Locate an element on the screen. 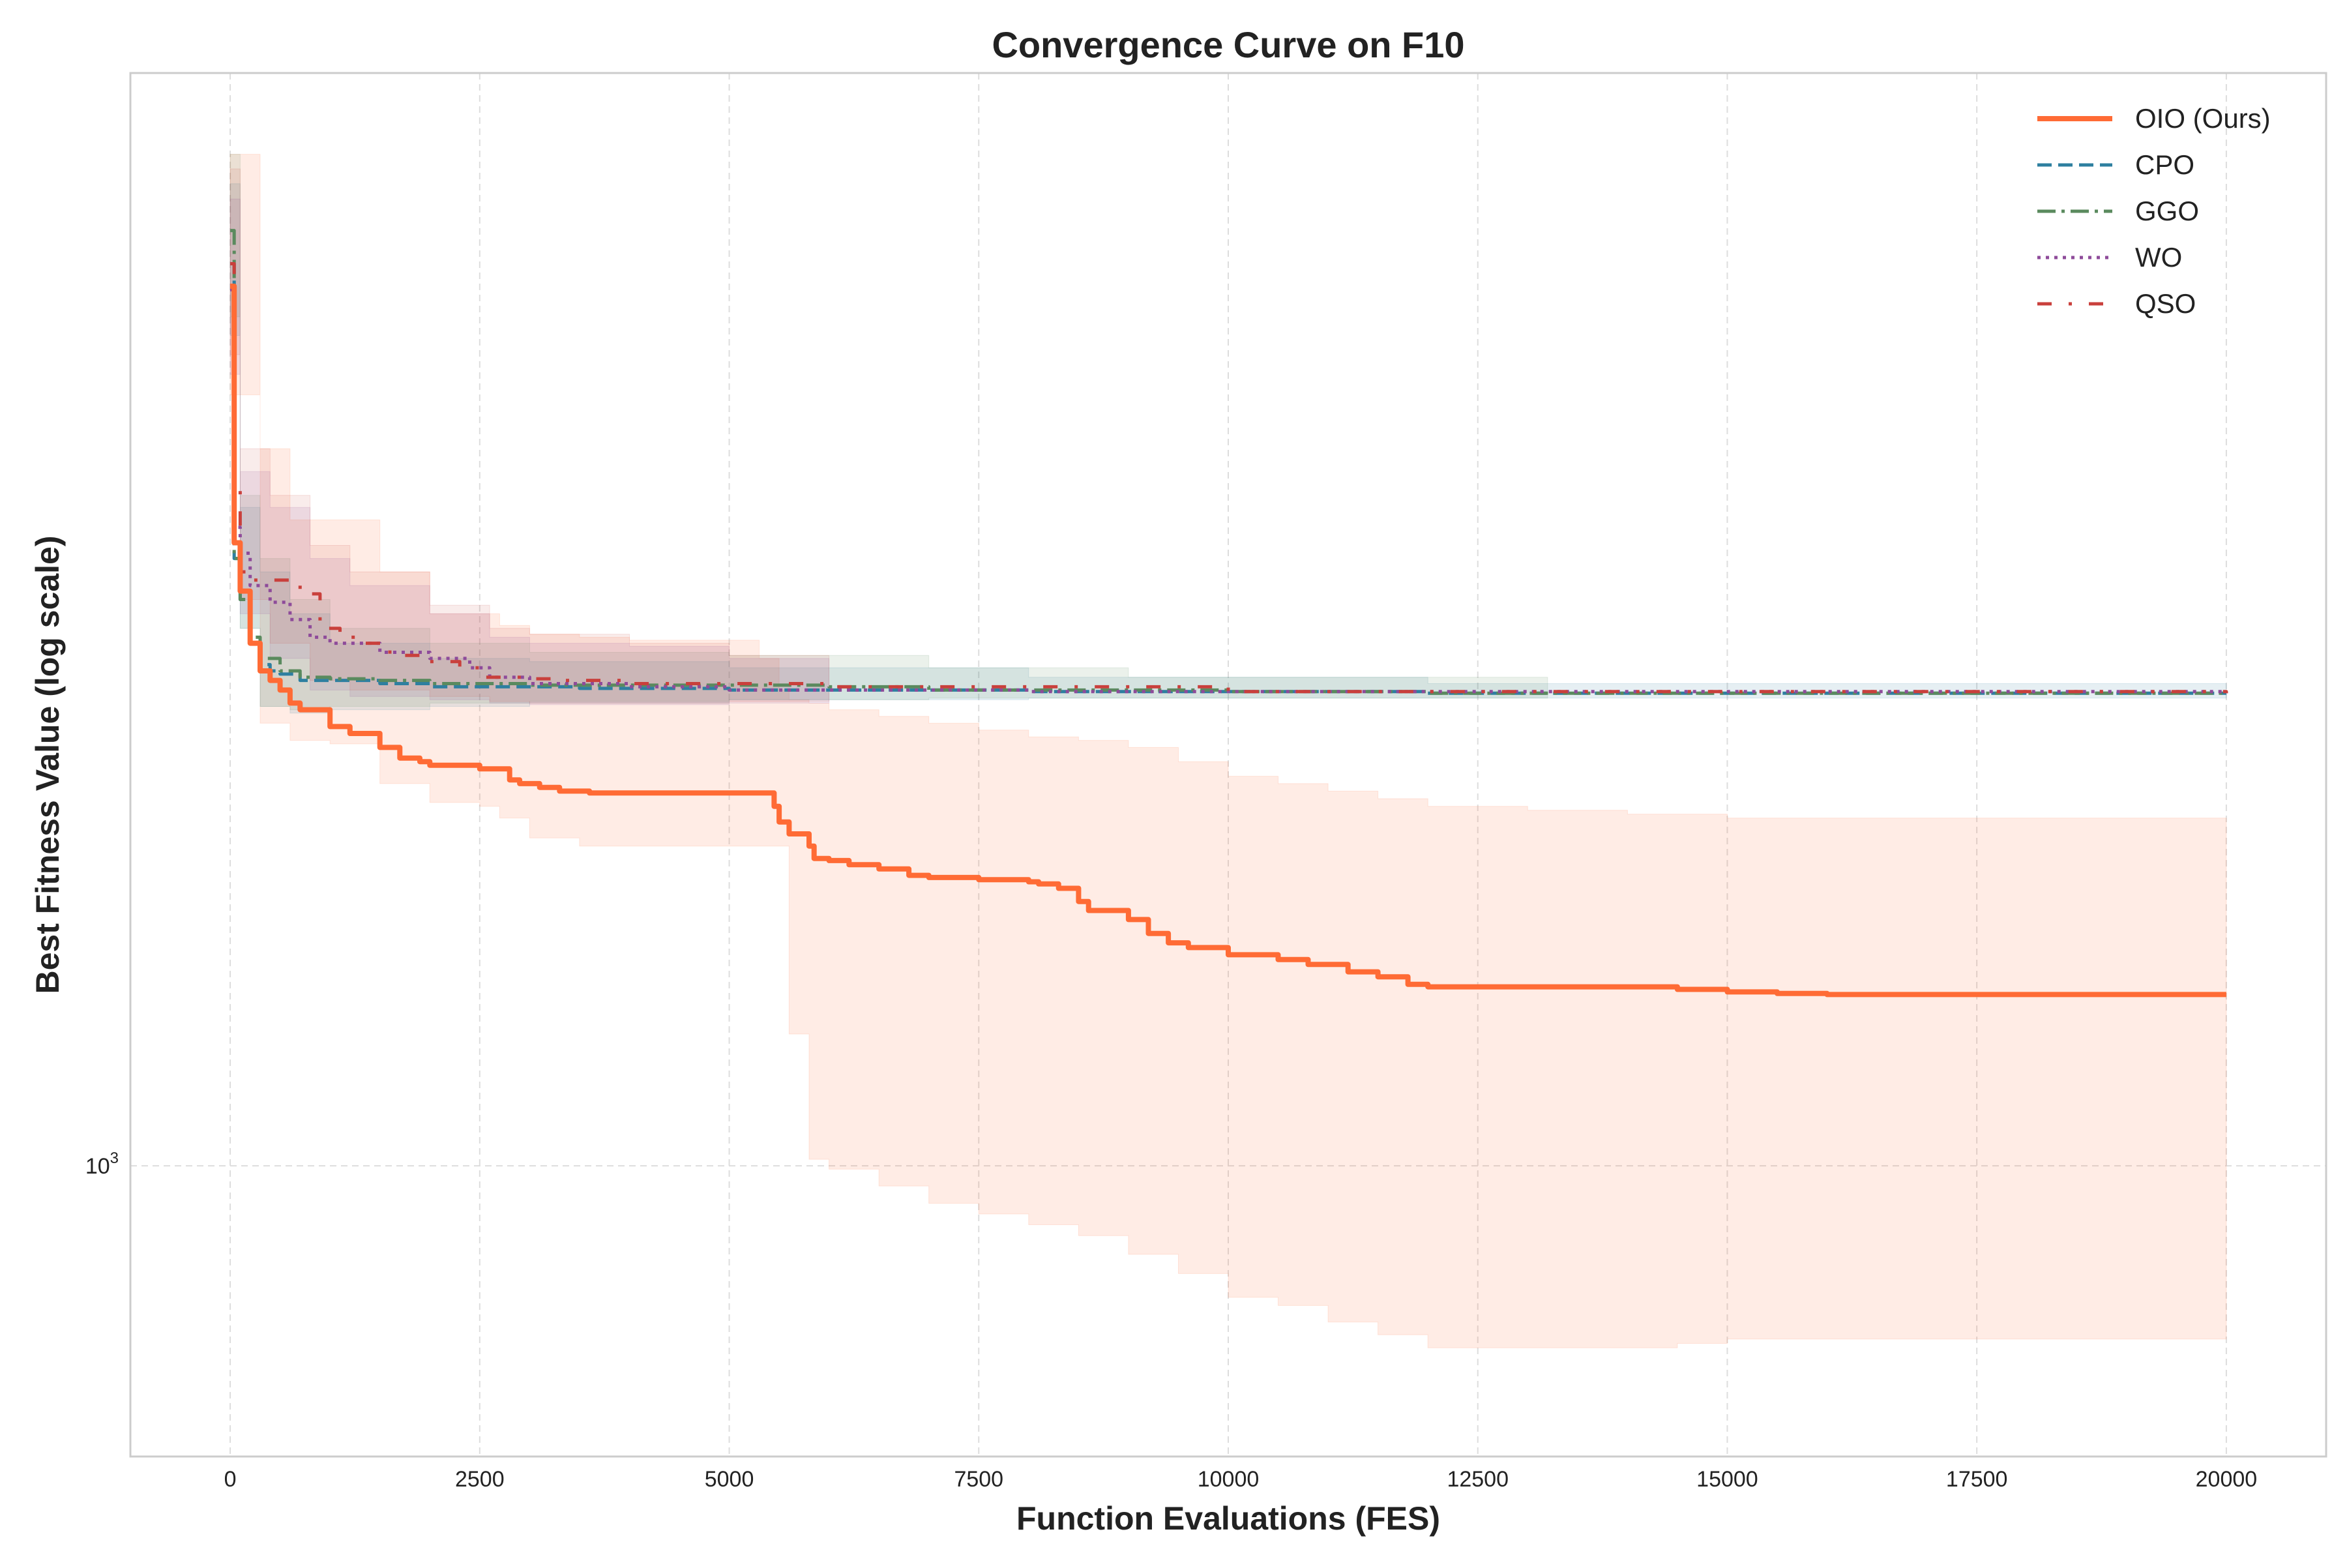 The image size is (2347, 1568). x-tick-label: 12500 is located at coordinates (1478, 1479).